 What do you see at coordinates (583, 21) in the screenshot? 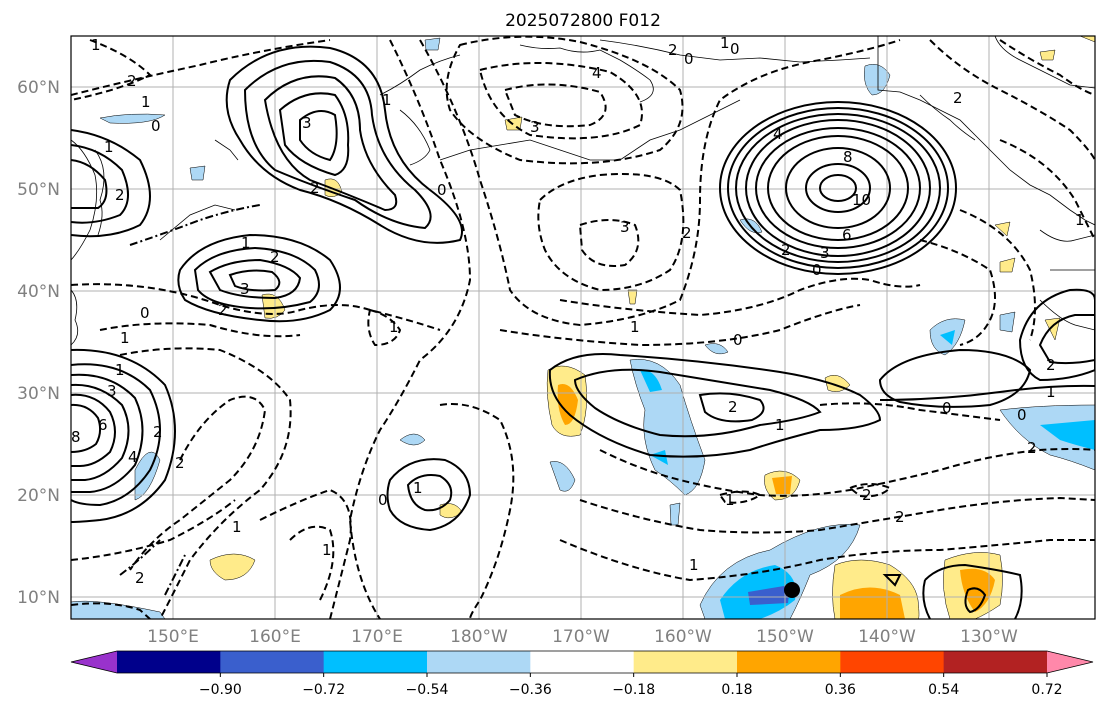
I see `figure-title: 2025072800 F012` at bounding box center [583, 21].